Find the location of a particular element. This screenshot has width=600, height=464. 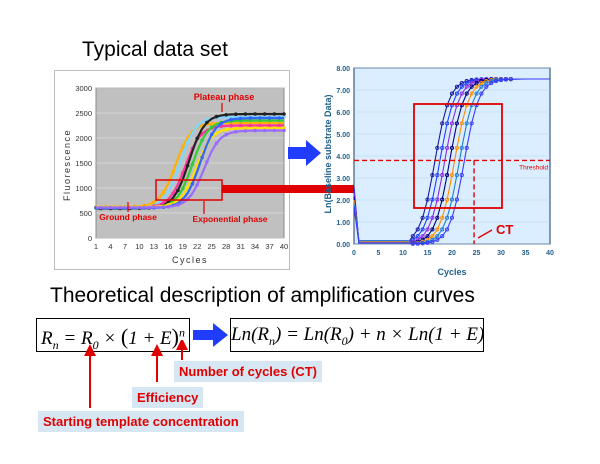

right-y-tick-label: 2.00 is located at coordinates (343, 201).